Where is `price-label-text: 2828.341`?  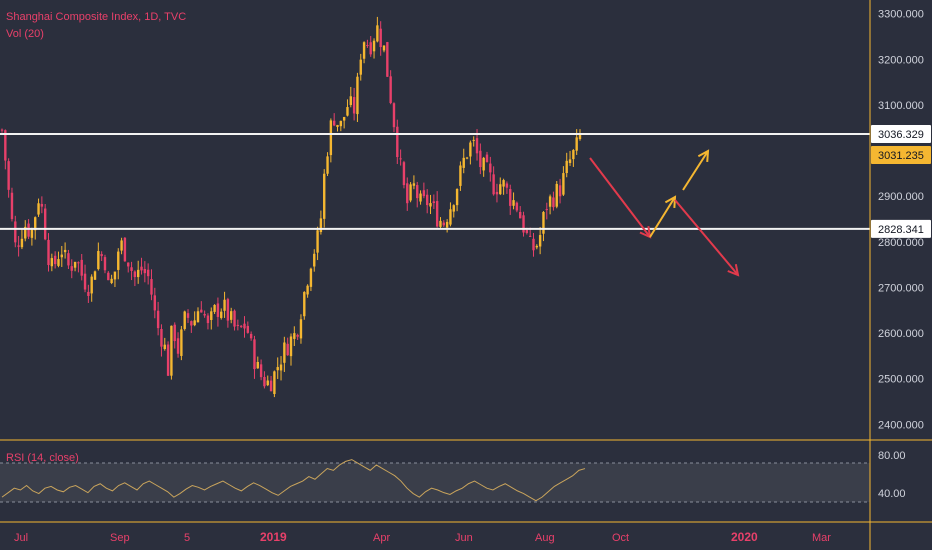
price-label-text: 2828.341 is located at coordinates (901, 230).